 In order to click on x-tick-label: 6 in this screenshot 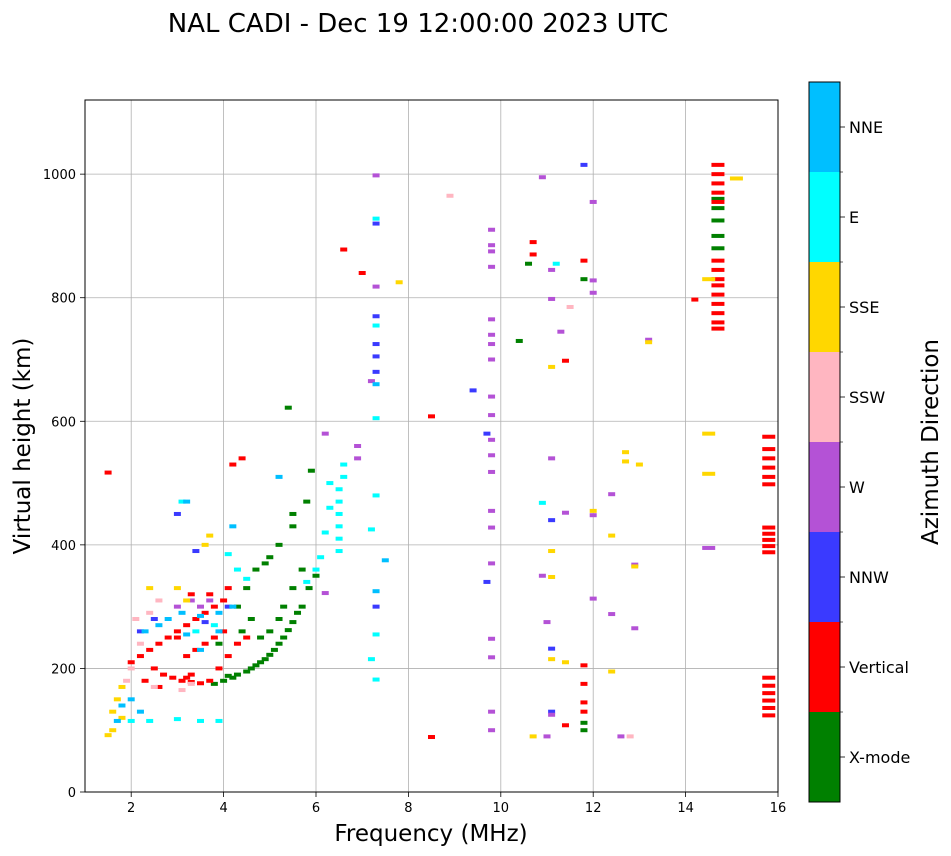, I will do `click(316, 808)`.